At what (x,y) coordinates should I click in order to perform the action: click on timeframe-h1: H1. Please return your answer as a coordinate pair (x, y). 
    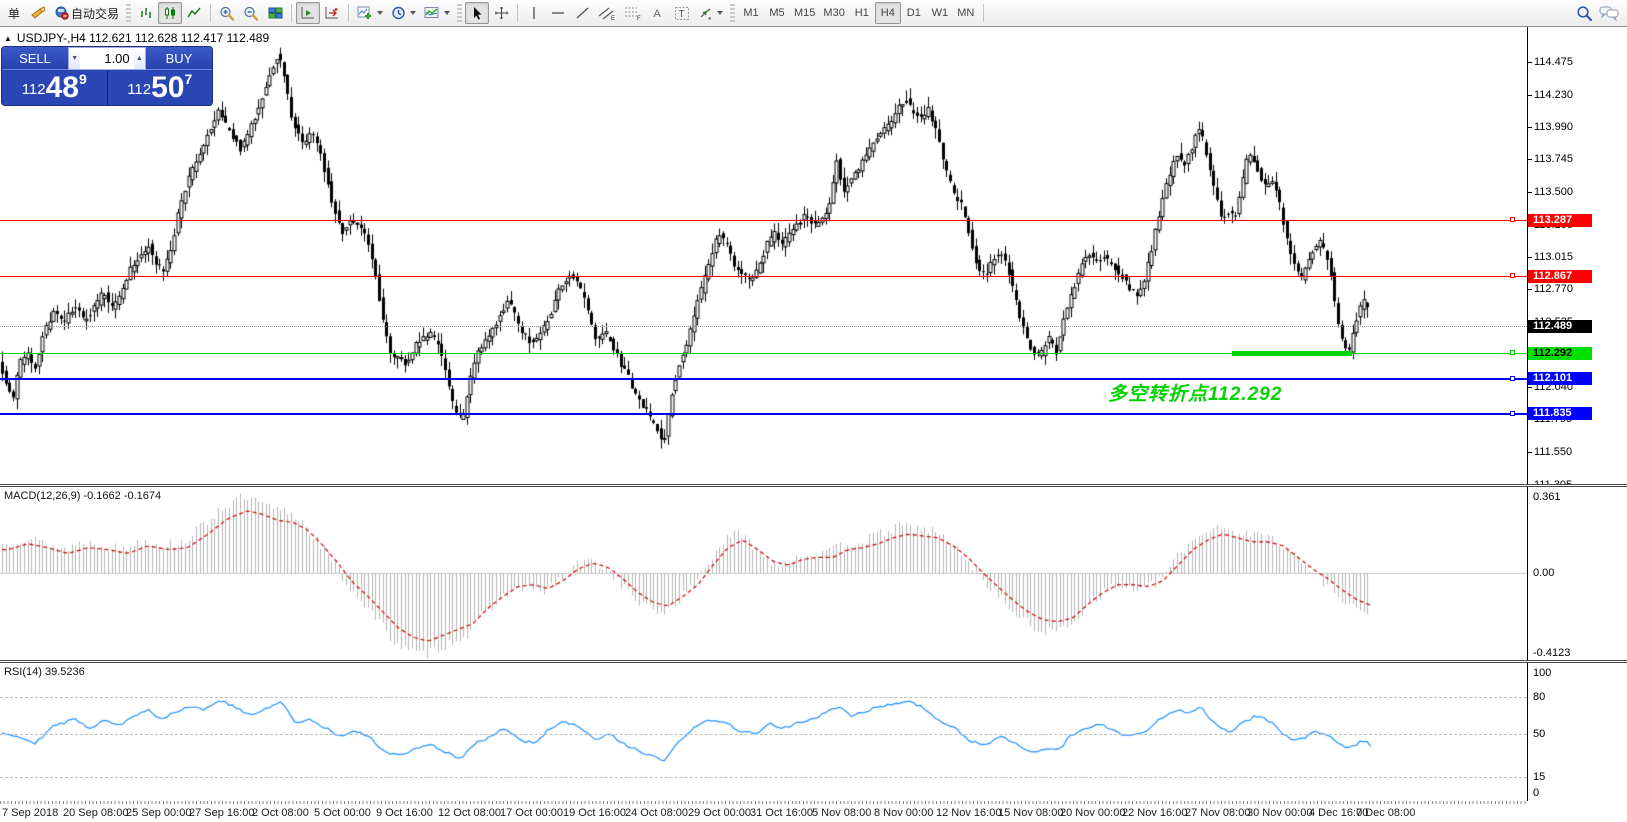
    Looking at the image, I should click on (861, 13).